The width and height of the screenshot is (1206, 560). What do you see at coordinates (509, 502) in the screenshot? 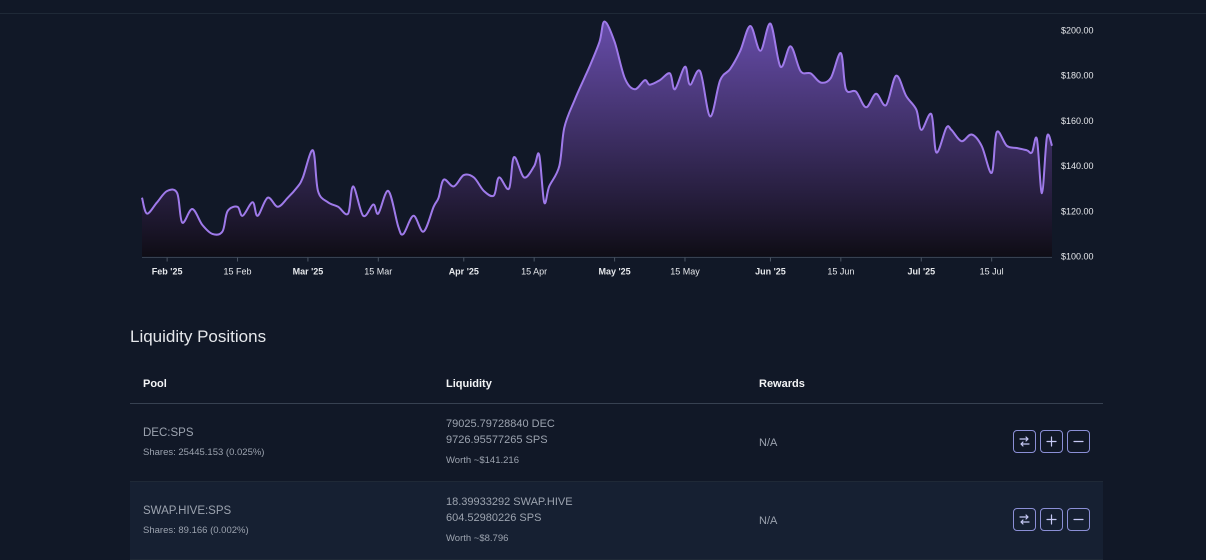
I see `liquidity-amount-a: 18.39933292 SWAP.HIVE` at bounding box center [509, 502].